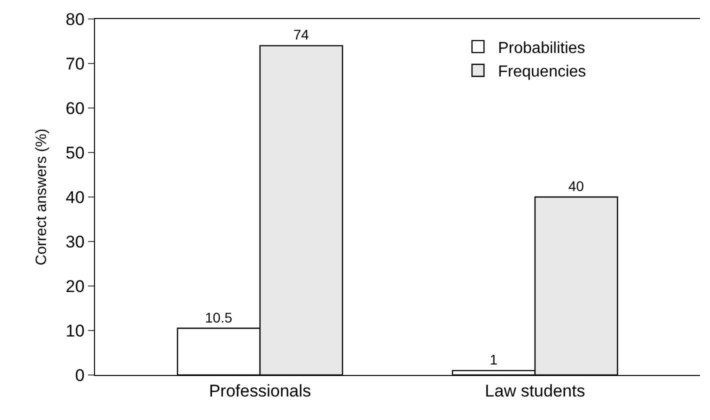 Image resolution: width=710 pixels, height=420 pixels. I want to click on data-label: 10.5, so click(218, 317).